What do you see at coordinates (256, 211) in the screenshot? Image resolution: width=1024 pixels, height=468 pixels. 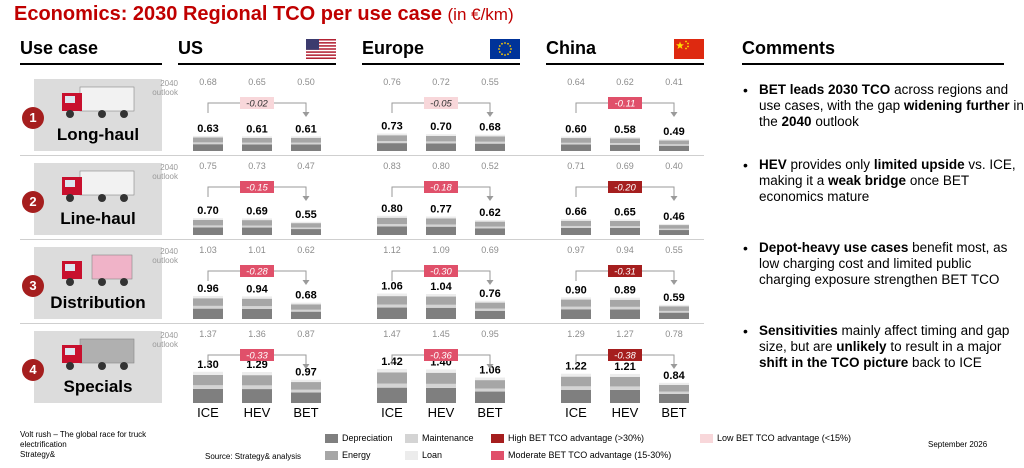 I see `tco-value-label: 0.69` at bounding box center [256, 211].